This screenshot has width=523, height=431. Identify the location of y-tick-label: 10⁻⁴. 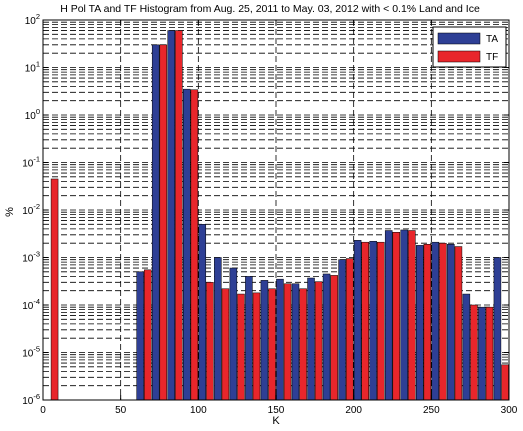
(31, 304).